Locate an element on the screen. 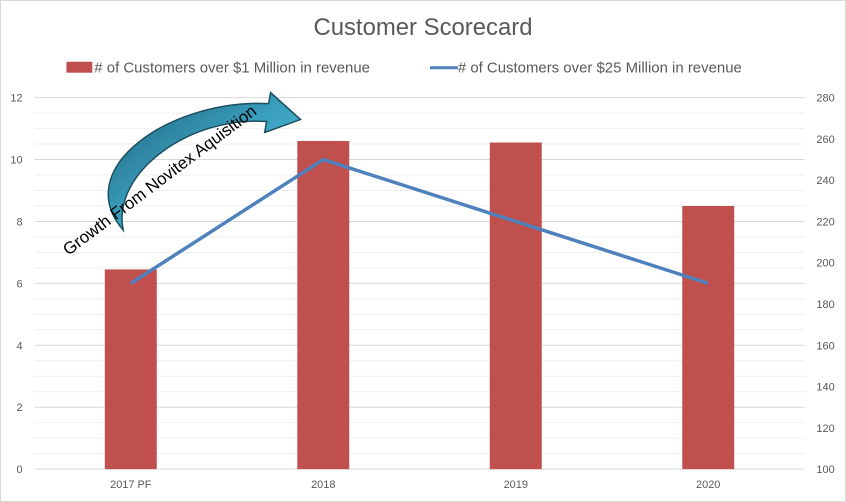 The height and width of the screenshot is (502, 846). left-tick-label: 0 is located at coordinates (20, 470).